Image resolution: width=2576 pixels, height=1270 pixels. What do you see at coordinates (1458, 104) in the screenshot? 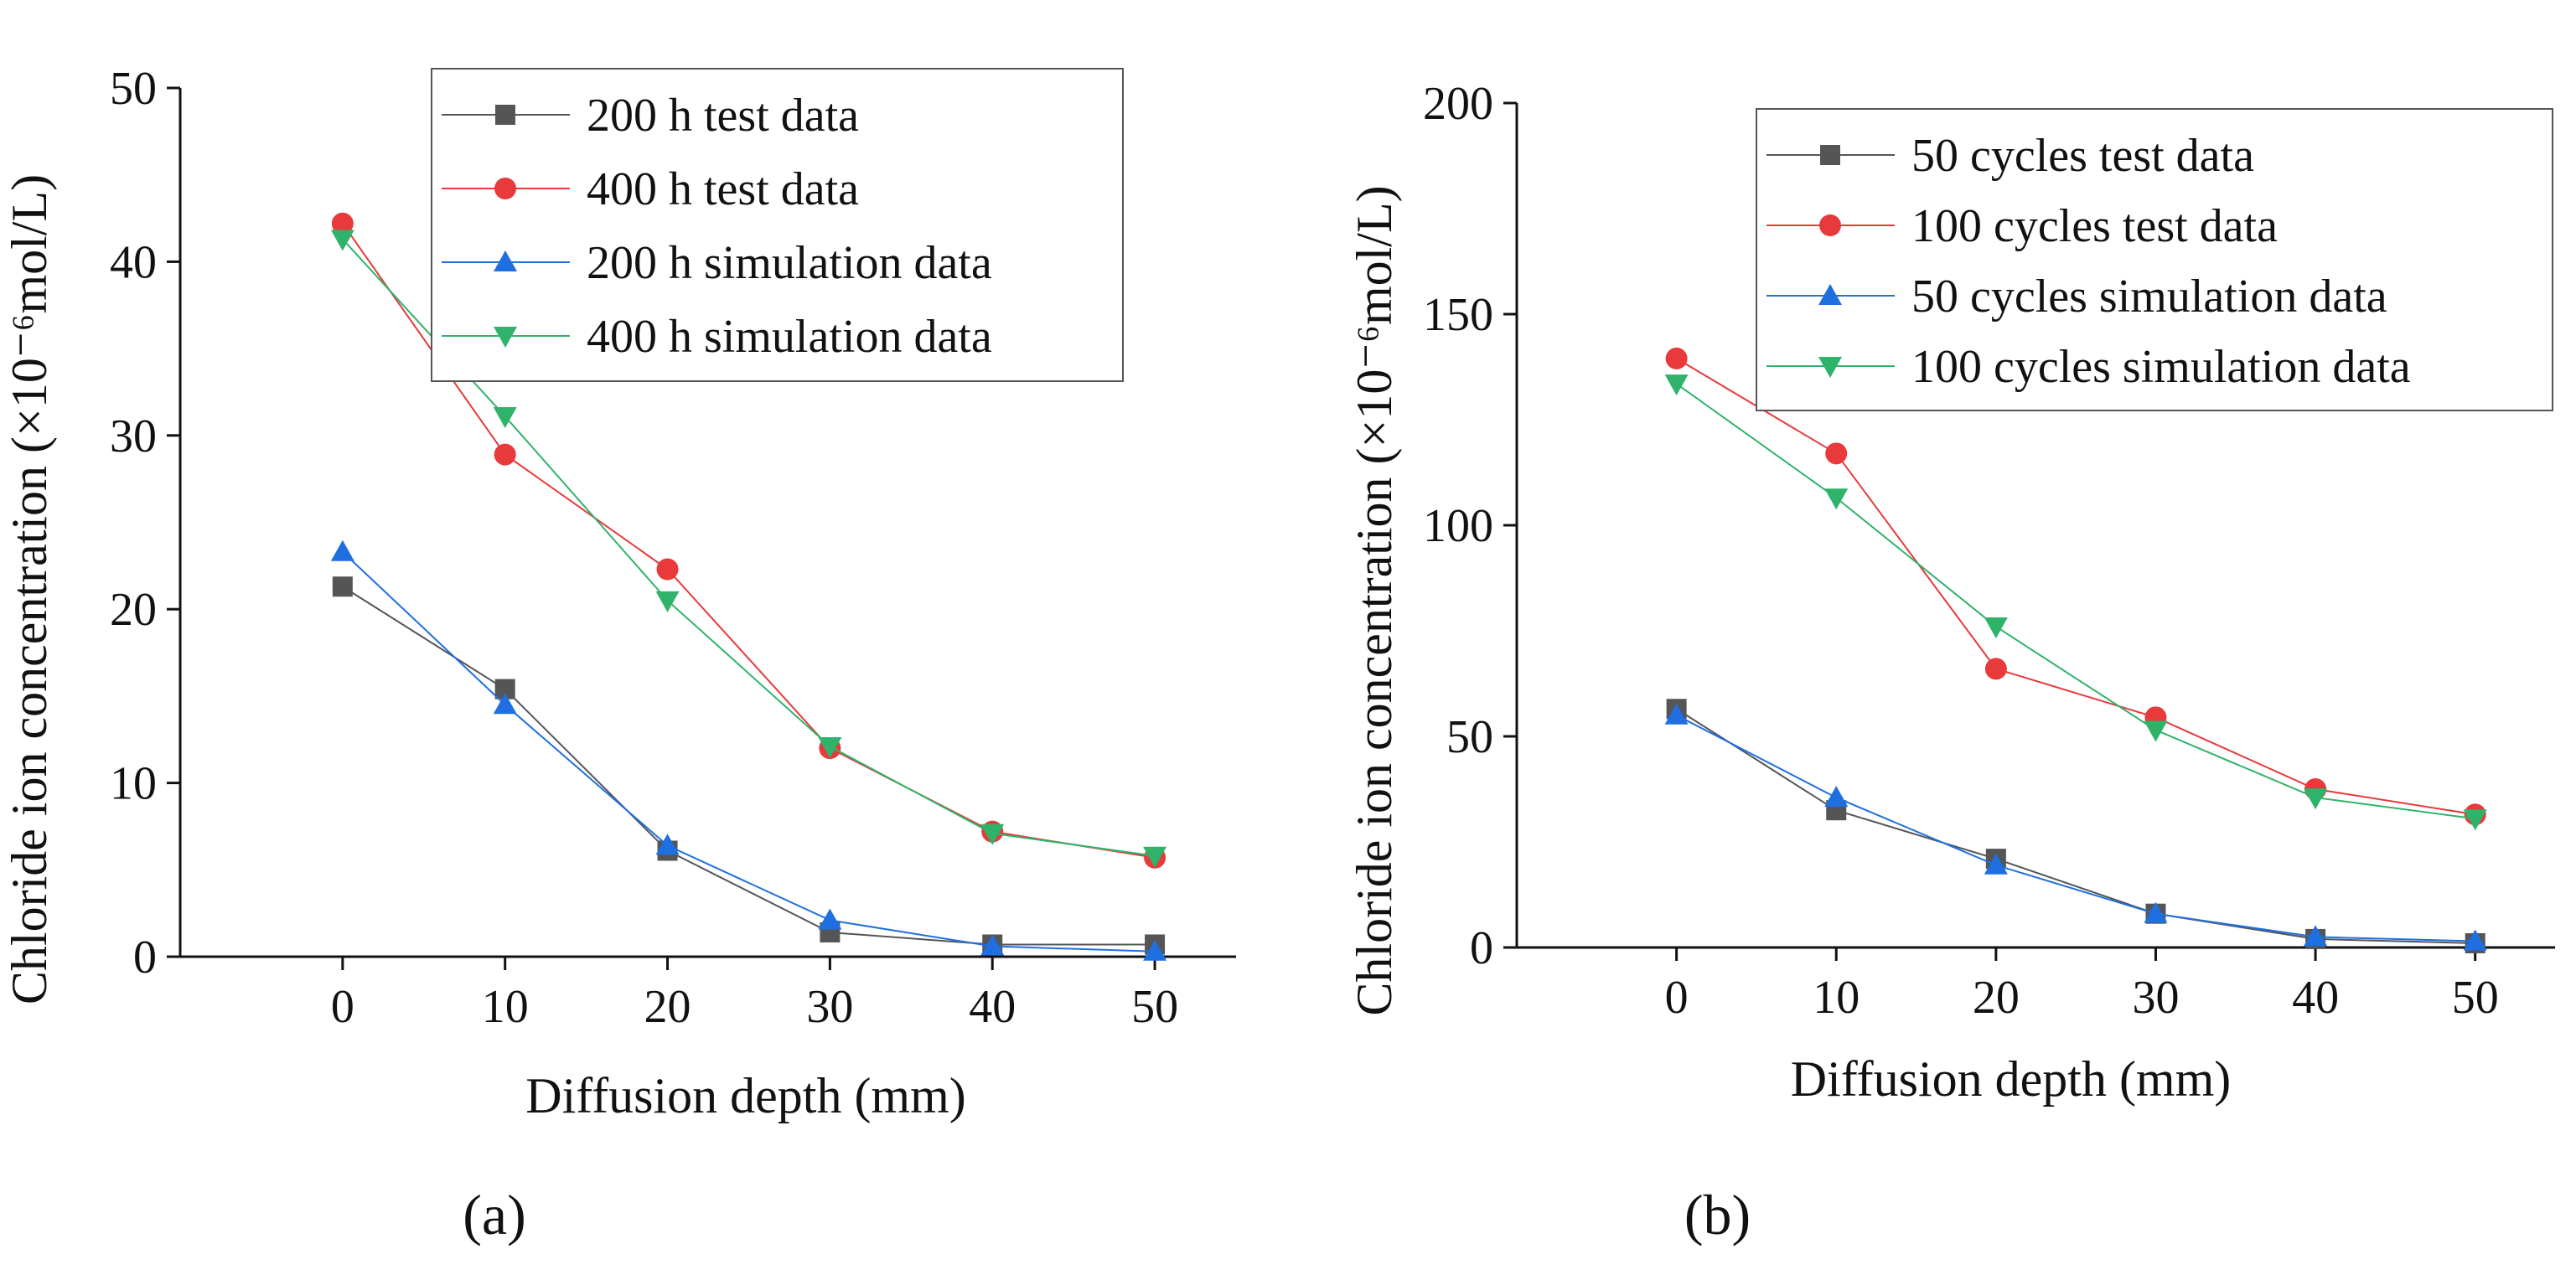
I see `y-tick-label: 200` at bounding box center [1458, 104].